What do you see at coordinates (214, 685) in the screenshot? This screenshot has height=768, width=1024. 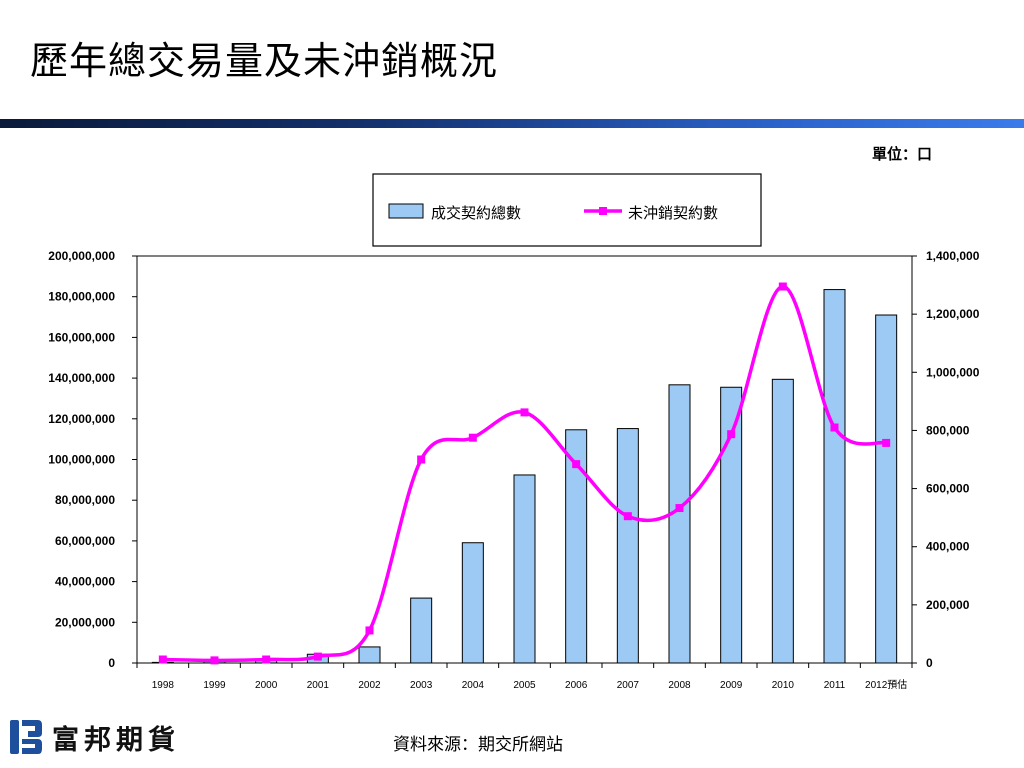 I see `x-tick-label: 1999` at bounding box center [214, 685].